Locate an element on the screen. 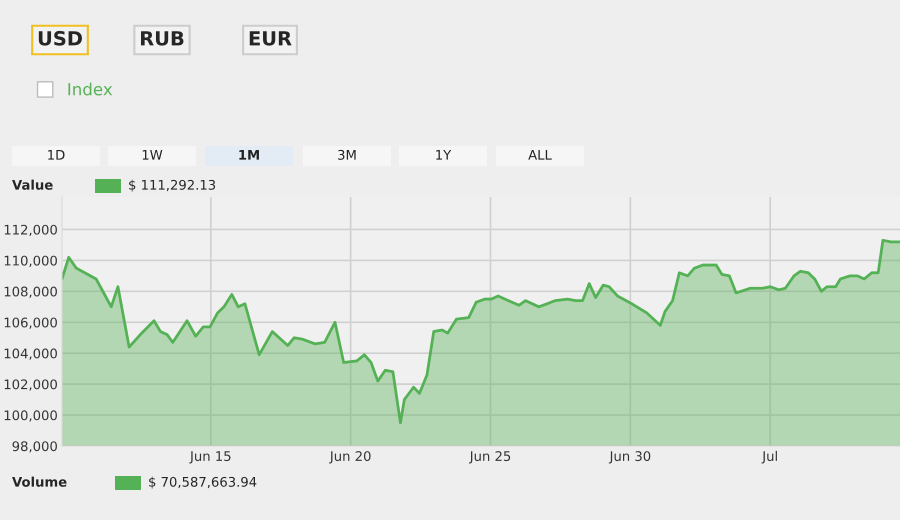  y-tick-label: 112,000 is located at coordinates (30, 230).